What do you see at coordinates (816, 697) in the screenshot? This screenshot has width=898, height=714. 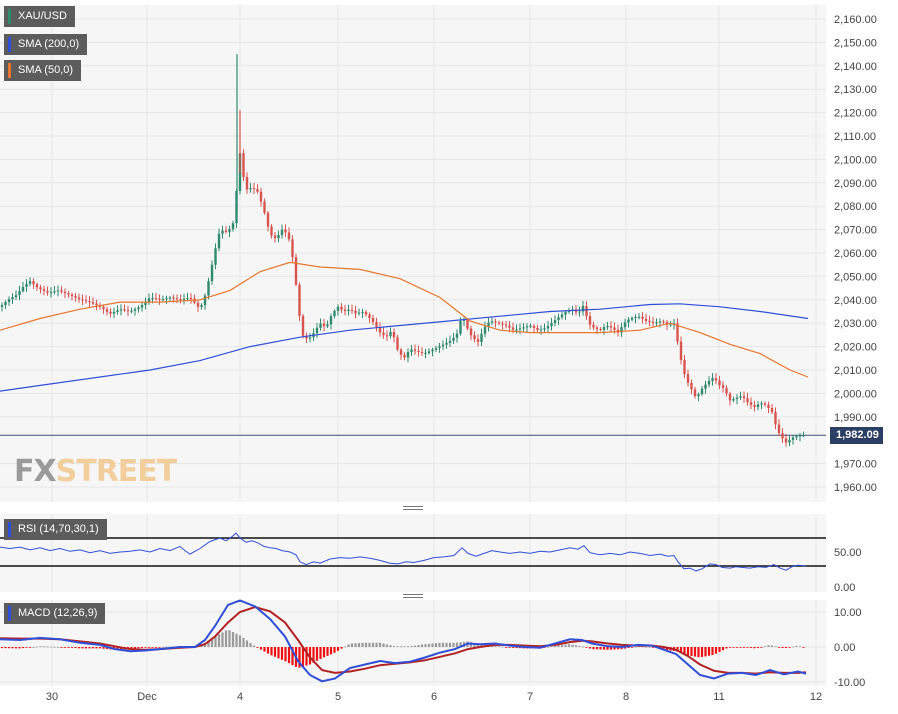 I see `x-tick-label-8: 12` at bounding box center [816, 697].